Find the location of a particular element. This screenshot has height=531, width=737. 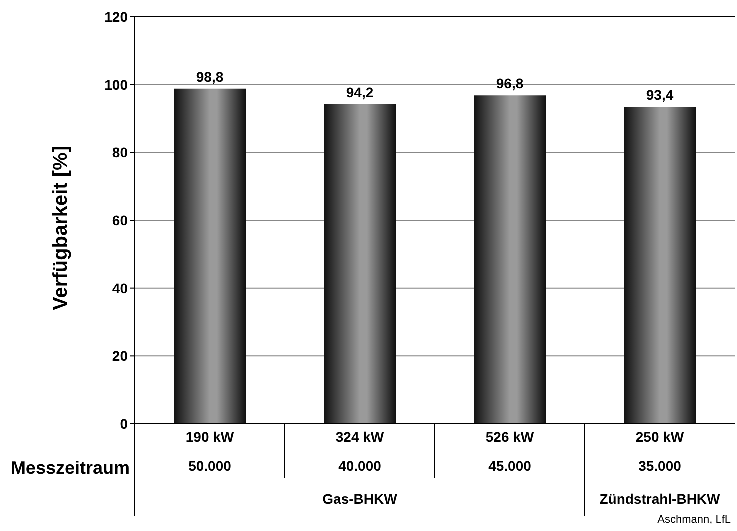

data-label: 96,8 is located at coordinates (510, 84).